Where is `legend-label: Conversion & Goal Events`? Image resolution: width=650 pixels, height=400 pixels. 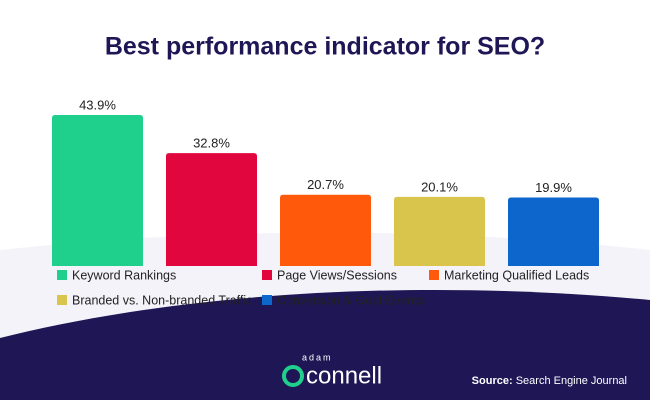
legend-label: Conversion & Goal Events is located at coordinates (350, 300).